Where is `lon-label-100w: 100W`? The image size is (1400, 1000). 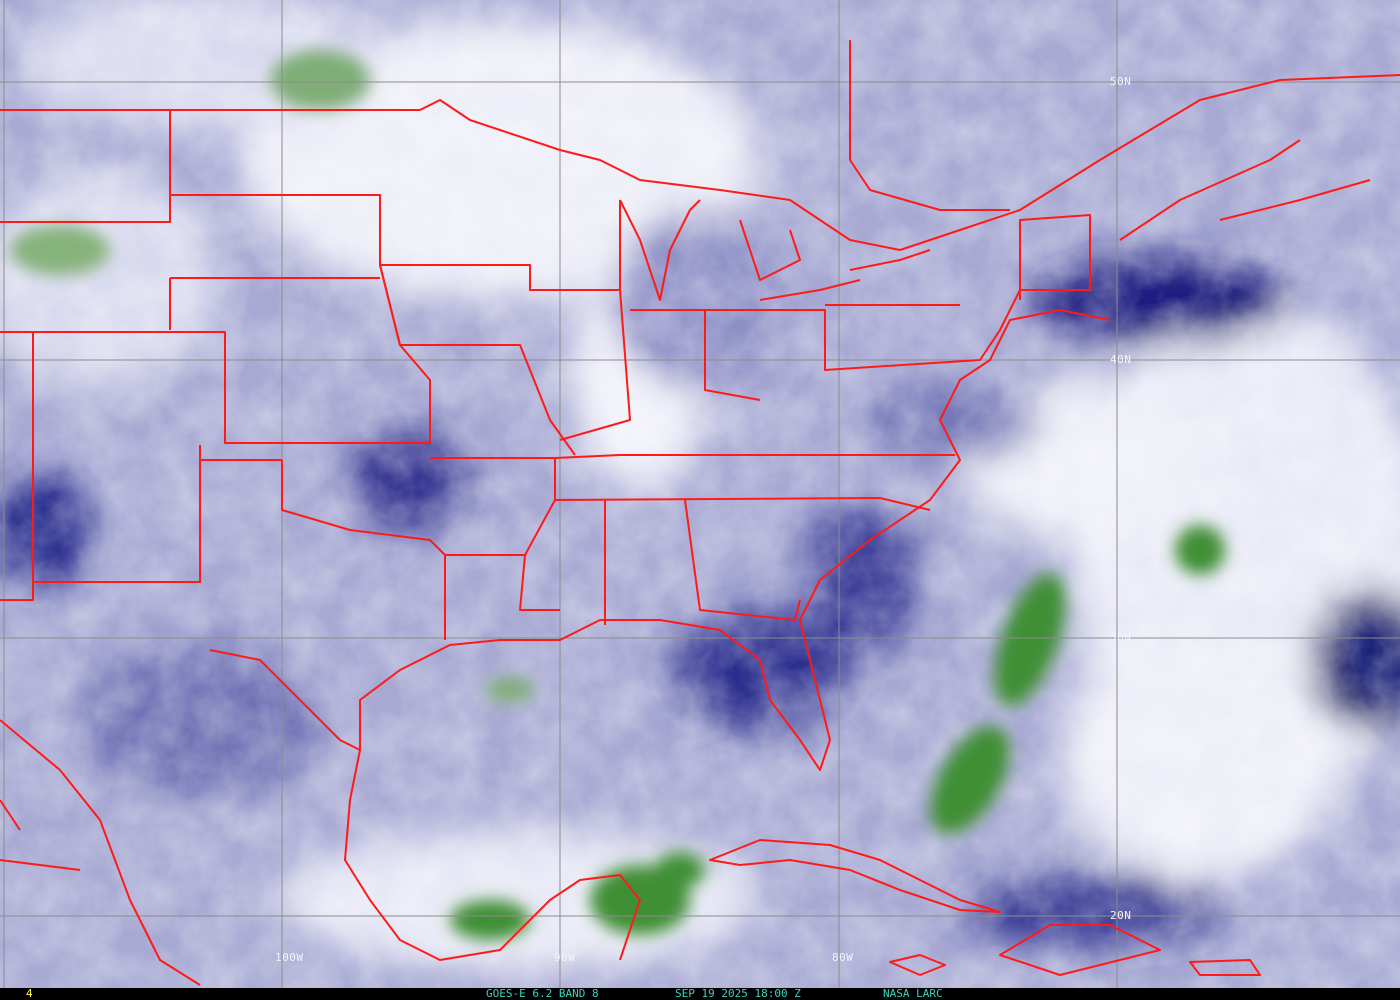
lon-label-100w: 100W is located at coordinates (289, 957).